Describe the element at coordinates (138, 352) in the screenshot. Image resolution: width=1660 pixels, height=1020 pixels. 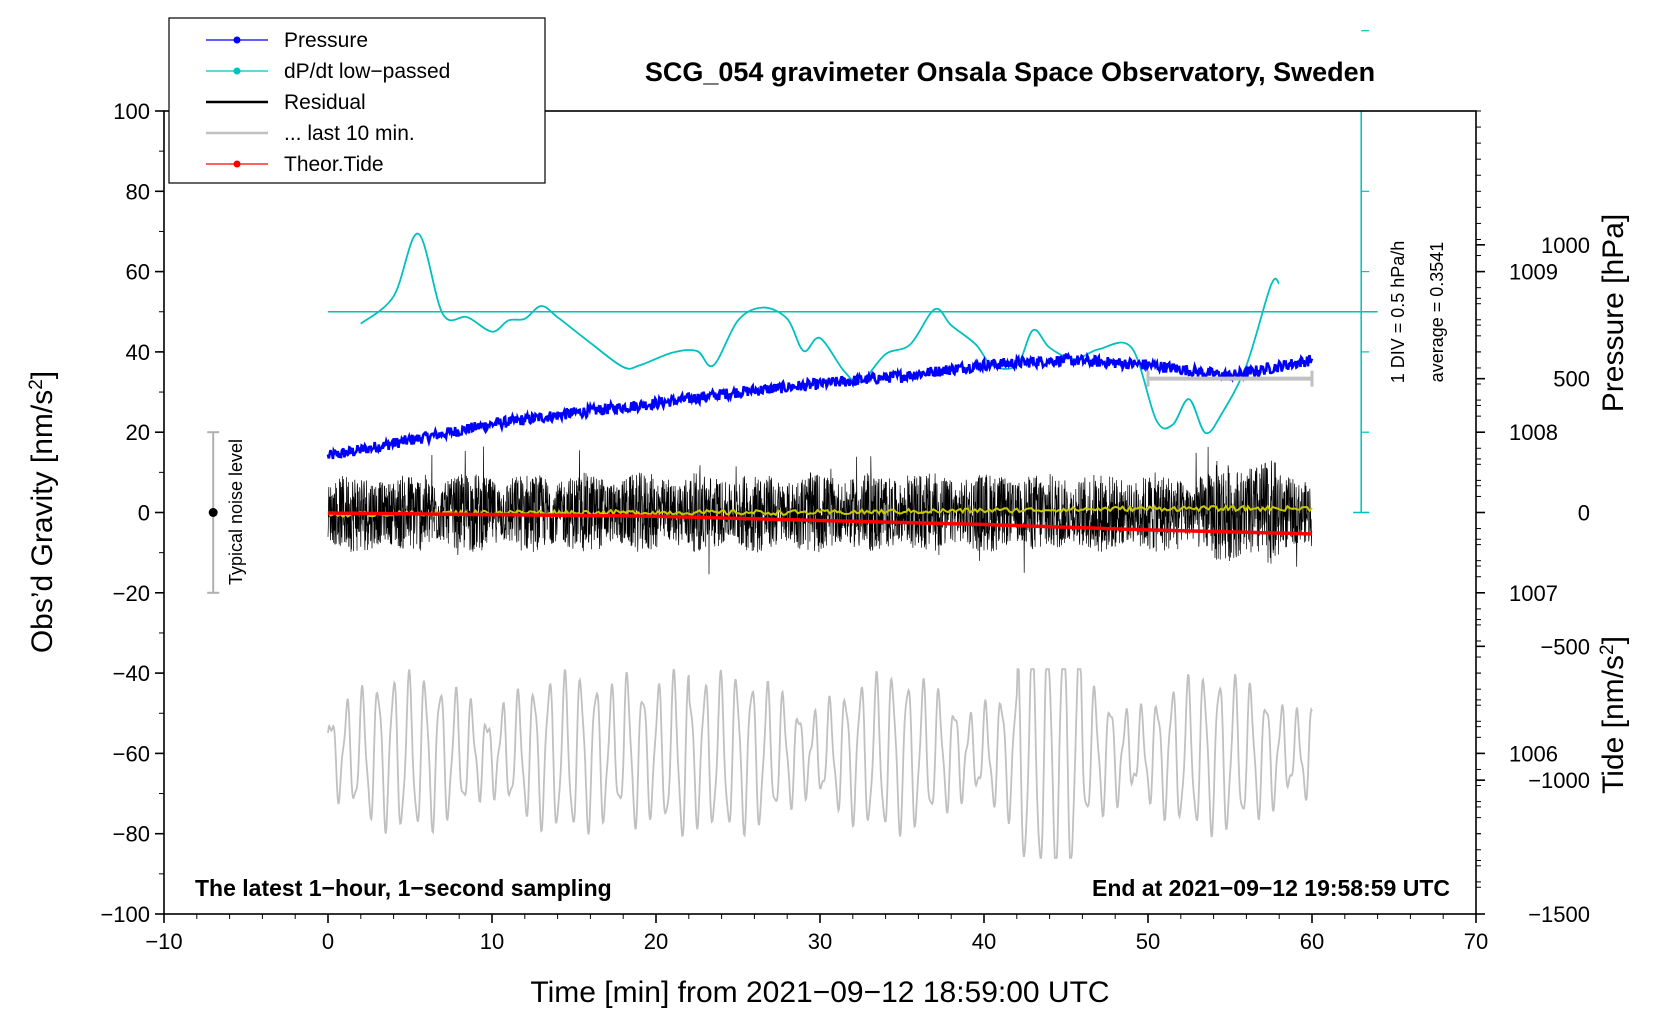
I see `y-tick-label: 40` at that location.